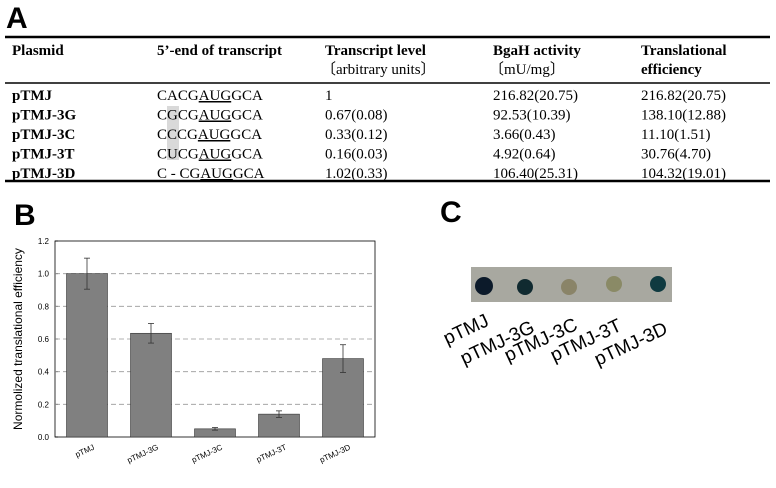 The height and width of the screenshot is (488, 776). Describe the element at coordinates (44, 274) in the screenshot. I see `y-tick-label: 1.0` at that location.